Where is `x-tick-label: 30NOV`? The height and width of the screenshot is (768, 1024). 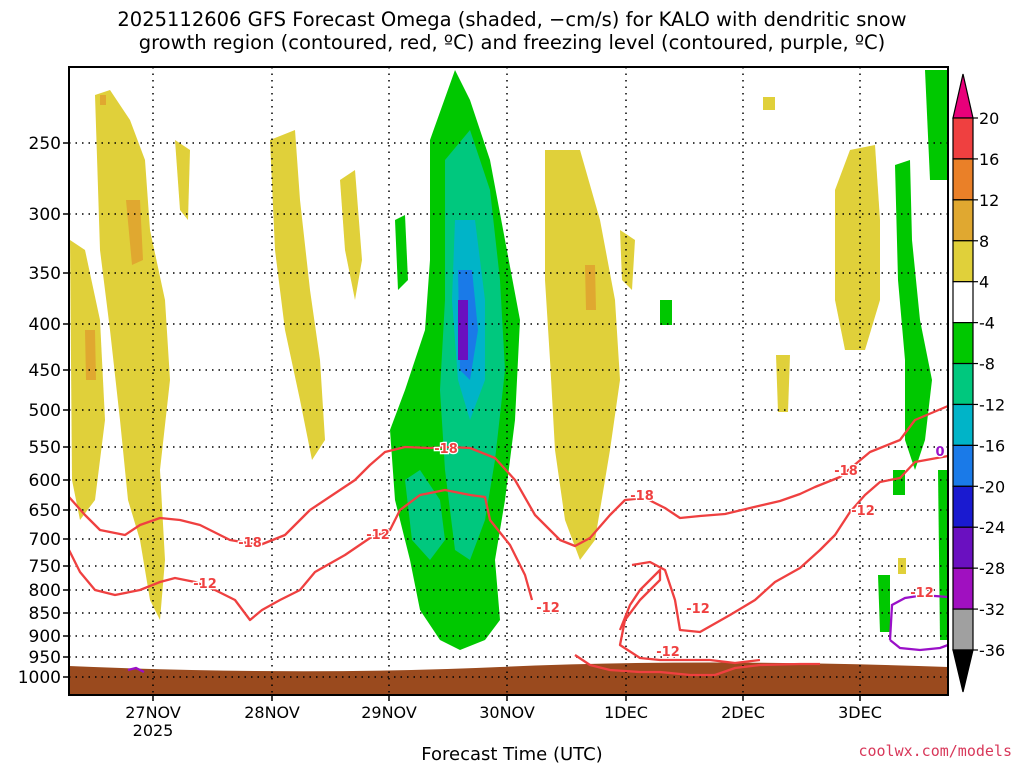 x-tick-label: 30NOV is located at coordinates (507, 712).